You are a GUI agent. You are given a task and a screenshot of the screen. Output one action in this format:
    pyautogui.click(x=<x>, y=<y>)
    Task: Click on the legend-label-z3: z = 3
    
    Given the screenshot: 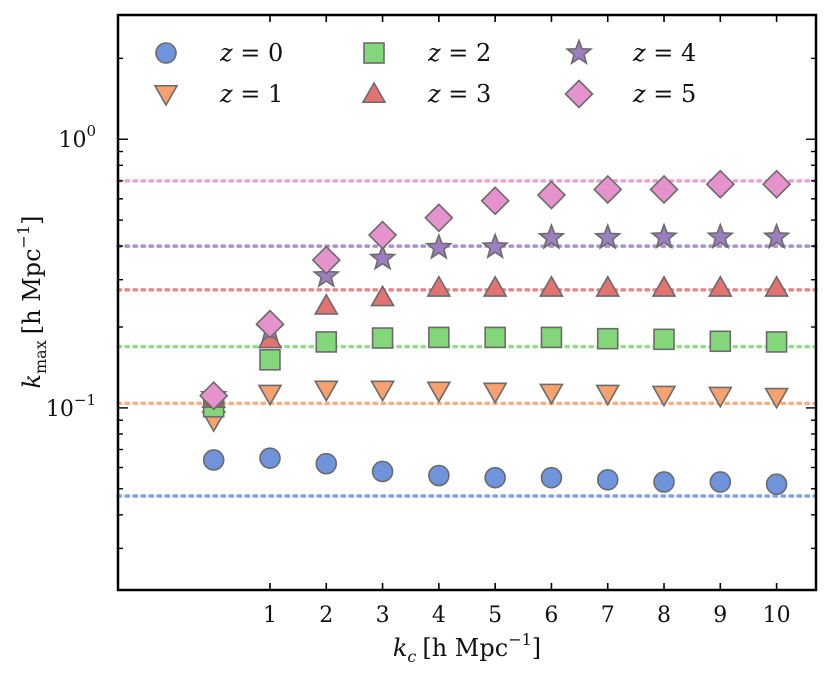 What is the action you would take?
    pyautogui.click(x=459, y=94)
    